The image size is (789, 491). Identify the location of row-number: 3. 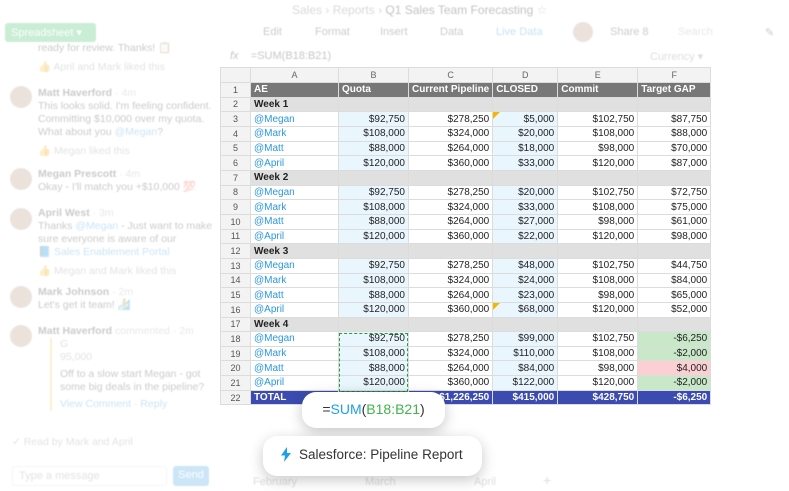
(235, 119).